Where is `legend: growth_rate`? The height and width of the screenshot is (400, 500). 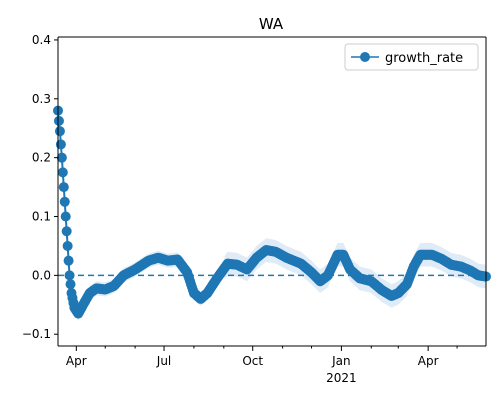 legend: growth_rate is located at coordinates (411, 57).